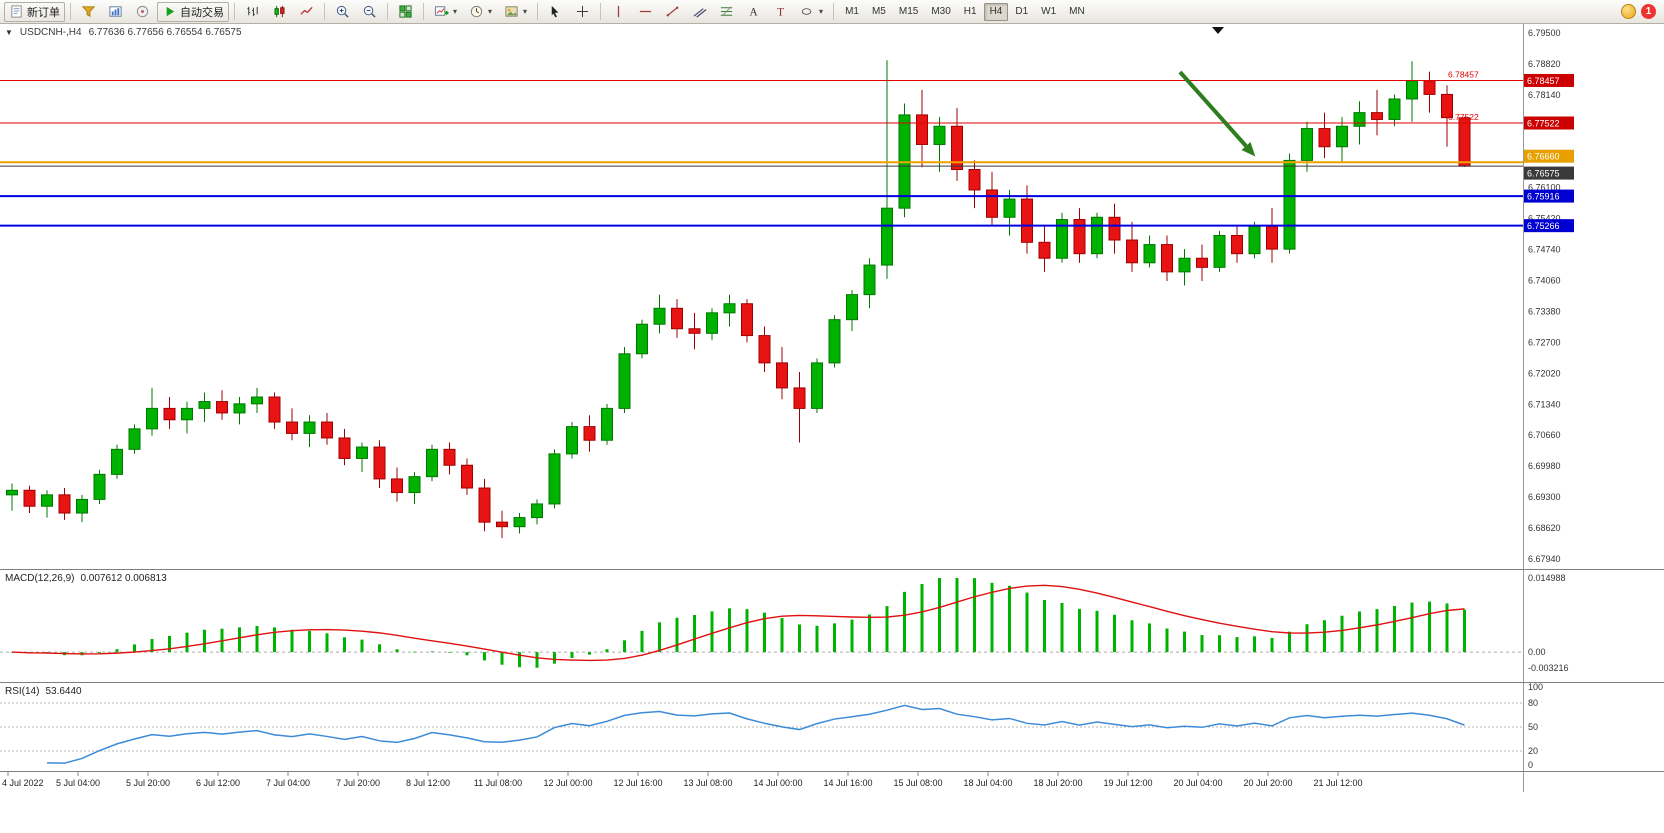 This screenshot has width=1664, height=833. Describe the element at coordinates (582, 12) in the screenshot. I see `crosshair-button` at that location.